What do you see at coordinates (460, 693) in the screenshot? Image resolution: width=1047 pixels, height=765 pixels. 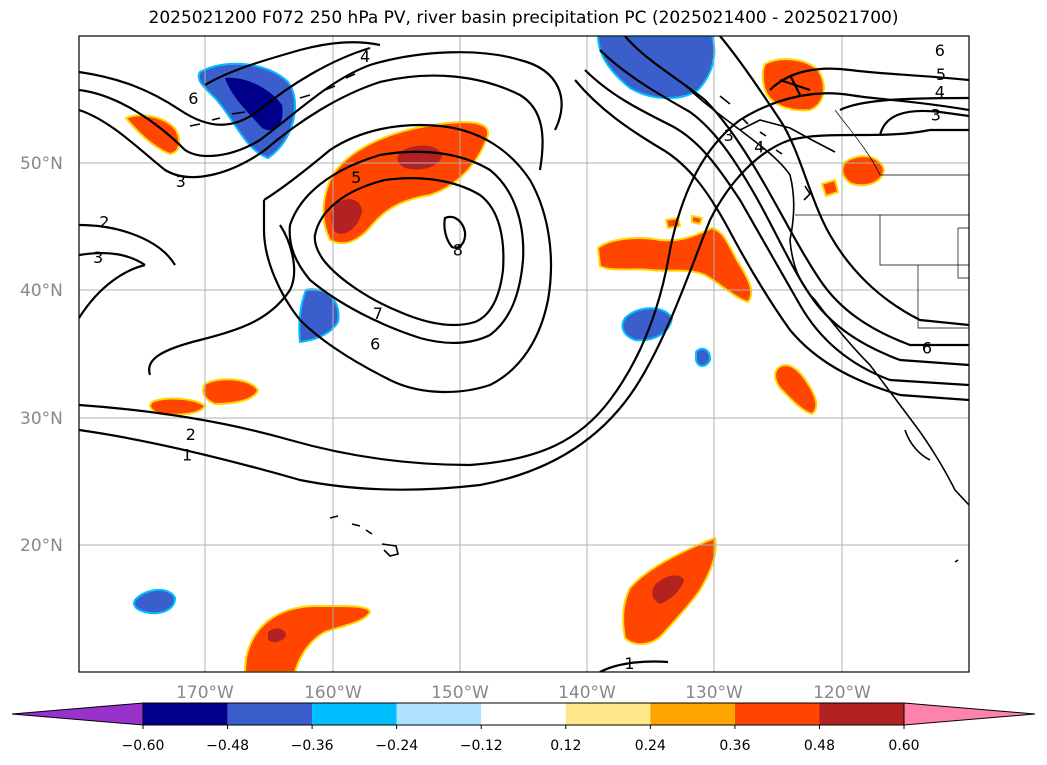 I see `lon-label-150w: 150°W` at bounding box center [460, 693].